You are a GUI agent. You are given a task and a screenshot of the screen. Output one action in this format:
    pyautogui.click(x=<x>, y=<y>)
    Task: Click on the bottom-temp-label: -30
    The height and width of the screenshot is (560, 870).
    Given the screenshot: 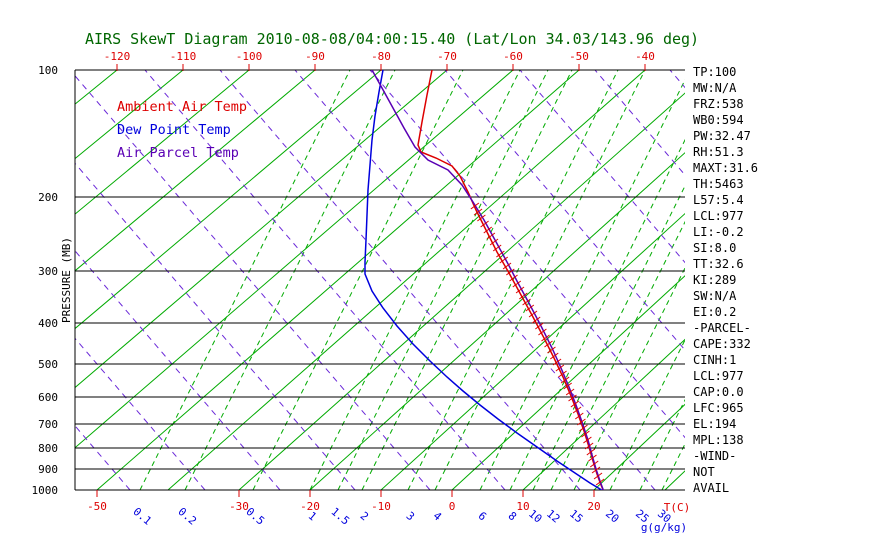 What is the action you would take?
    pyautogui.click(x=239, y=506)
    